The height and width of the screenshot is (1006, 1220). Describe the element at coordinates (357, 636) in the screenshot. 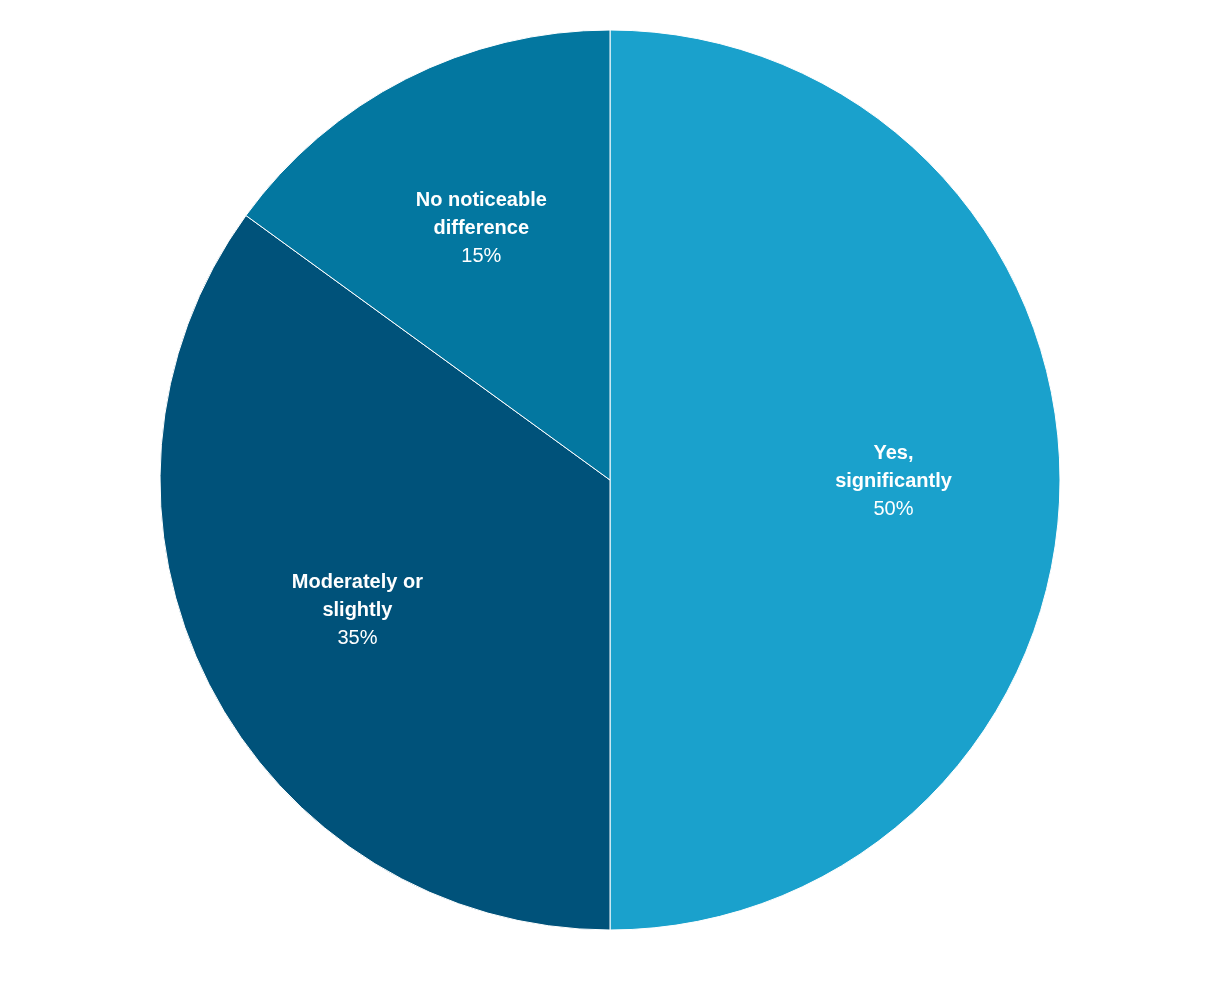

I see `data-label: 35%` at that location.